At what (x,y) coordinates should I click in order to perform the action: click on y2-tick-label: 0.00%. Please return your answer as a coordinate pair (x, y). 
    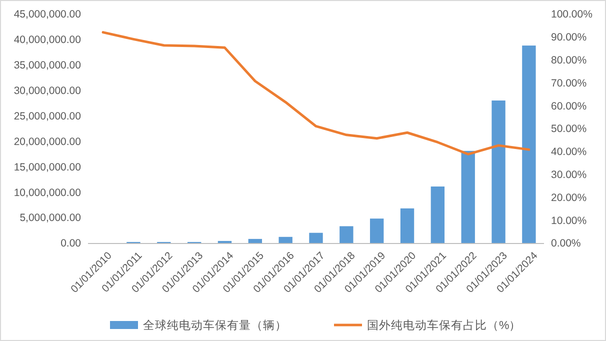
    Looking at the image, I should click on (566, 244).